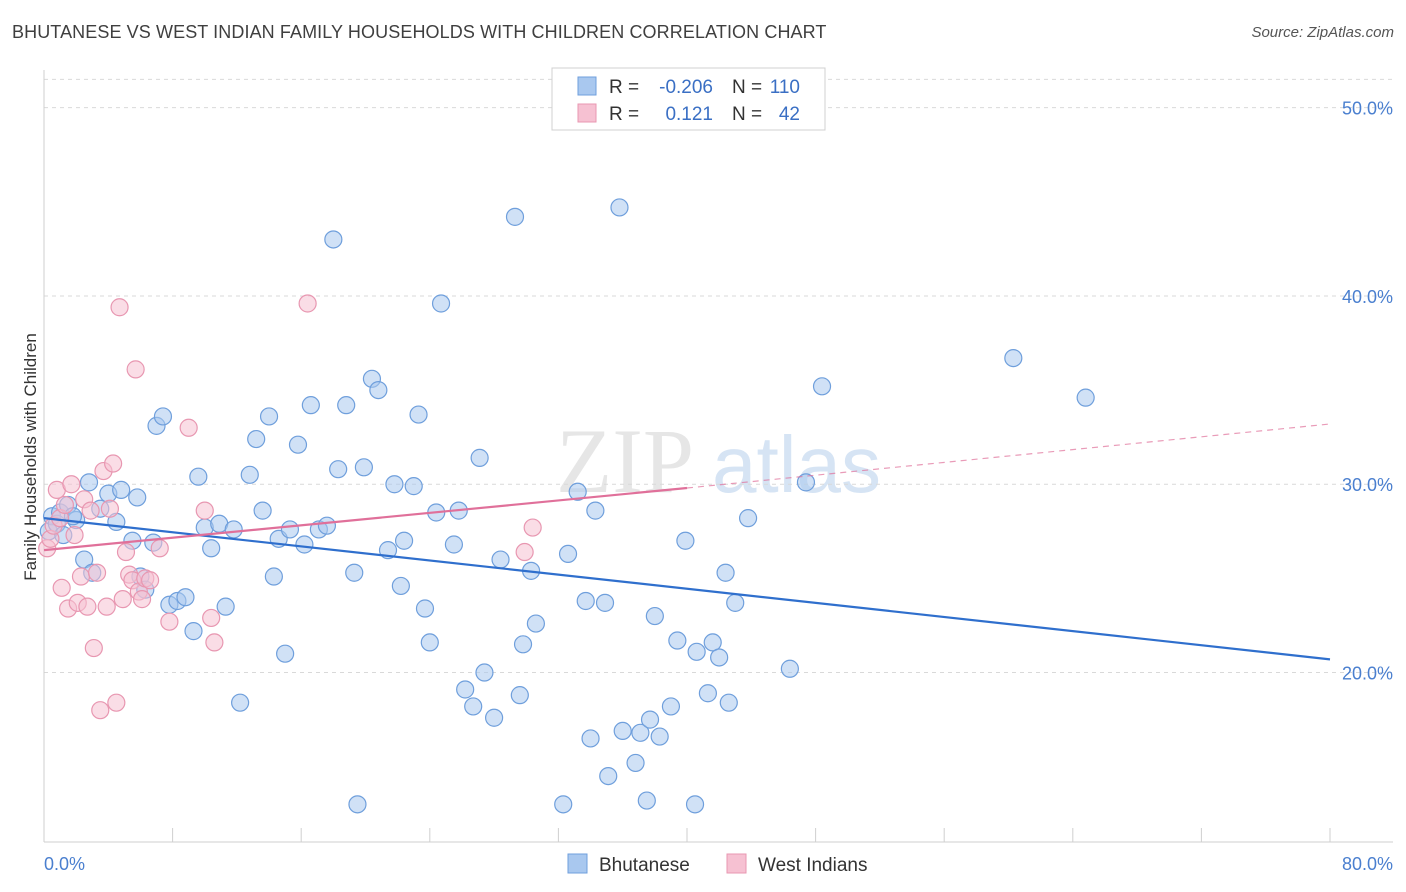  I want to click on bottom-legend-label-west-indians: West Indians, so click(812, 865).